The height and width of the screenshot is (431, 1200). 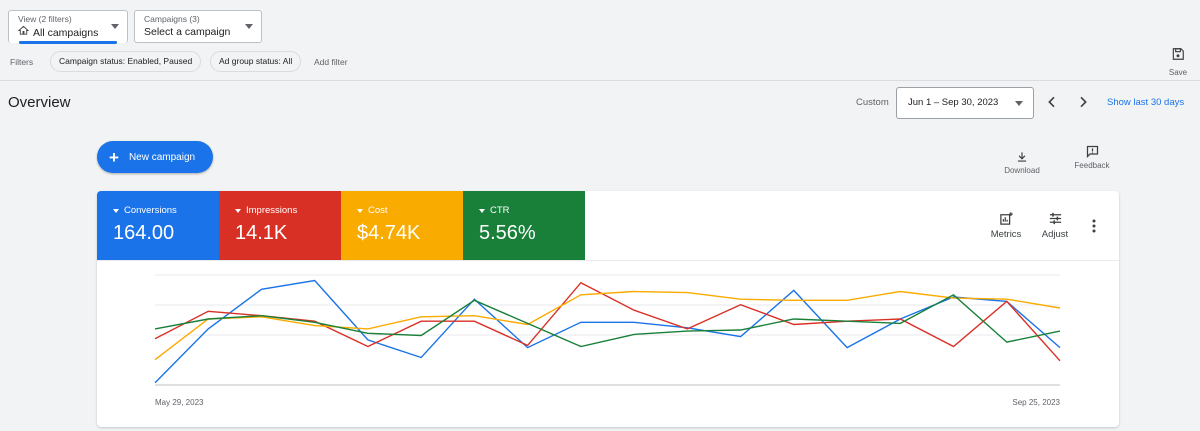 I want to click on series-line-cost, so click(x=607, y=325).